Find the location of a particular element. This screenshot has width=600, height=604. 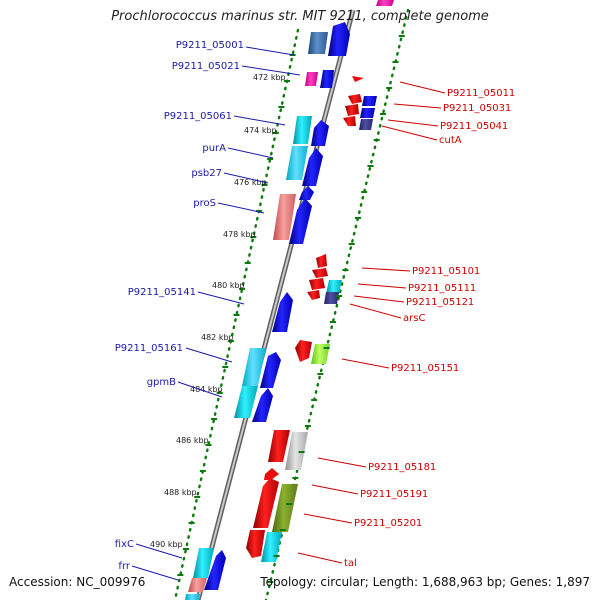

gene-frr-arrow is located at coordinates (192, 597).